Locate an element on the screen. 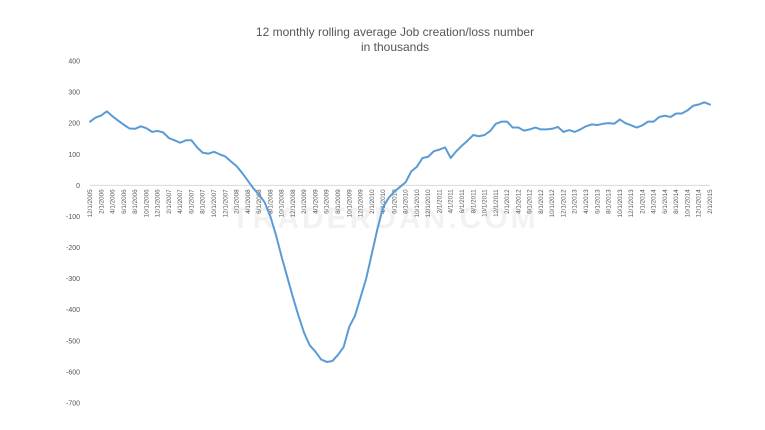  x-tick-label: 4/1/2007 is located at coordinates (180, 201).